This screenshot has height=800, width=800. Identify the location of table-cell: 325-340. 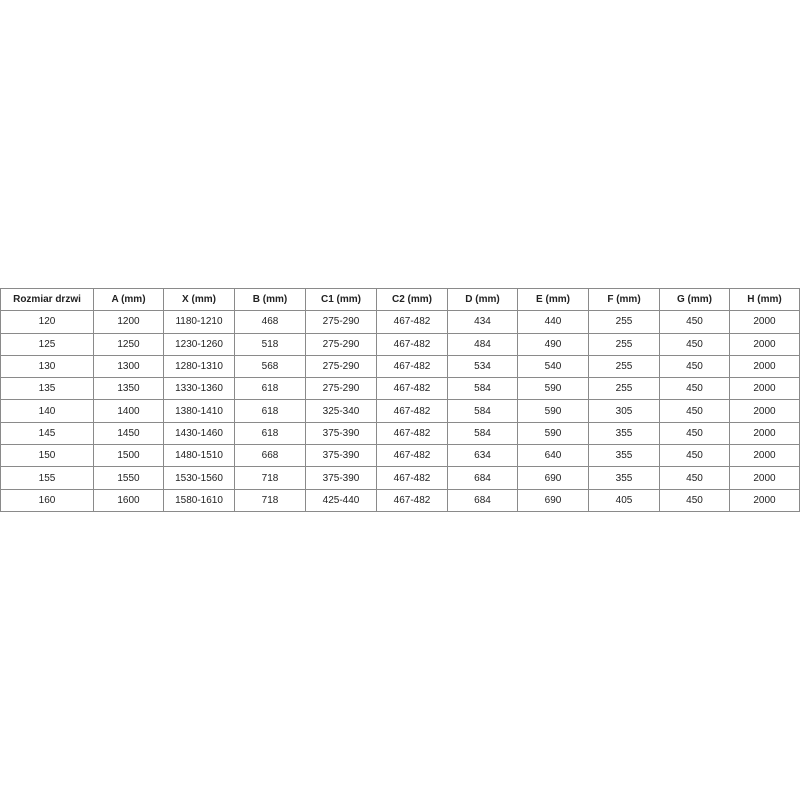
(341, 411).